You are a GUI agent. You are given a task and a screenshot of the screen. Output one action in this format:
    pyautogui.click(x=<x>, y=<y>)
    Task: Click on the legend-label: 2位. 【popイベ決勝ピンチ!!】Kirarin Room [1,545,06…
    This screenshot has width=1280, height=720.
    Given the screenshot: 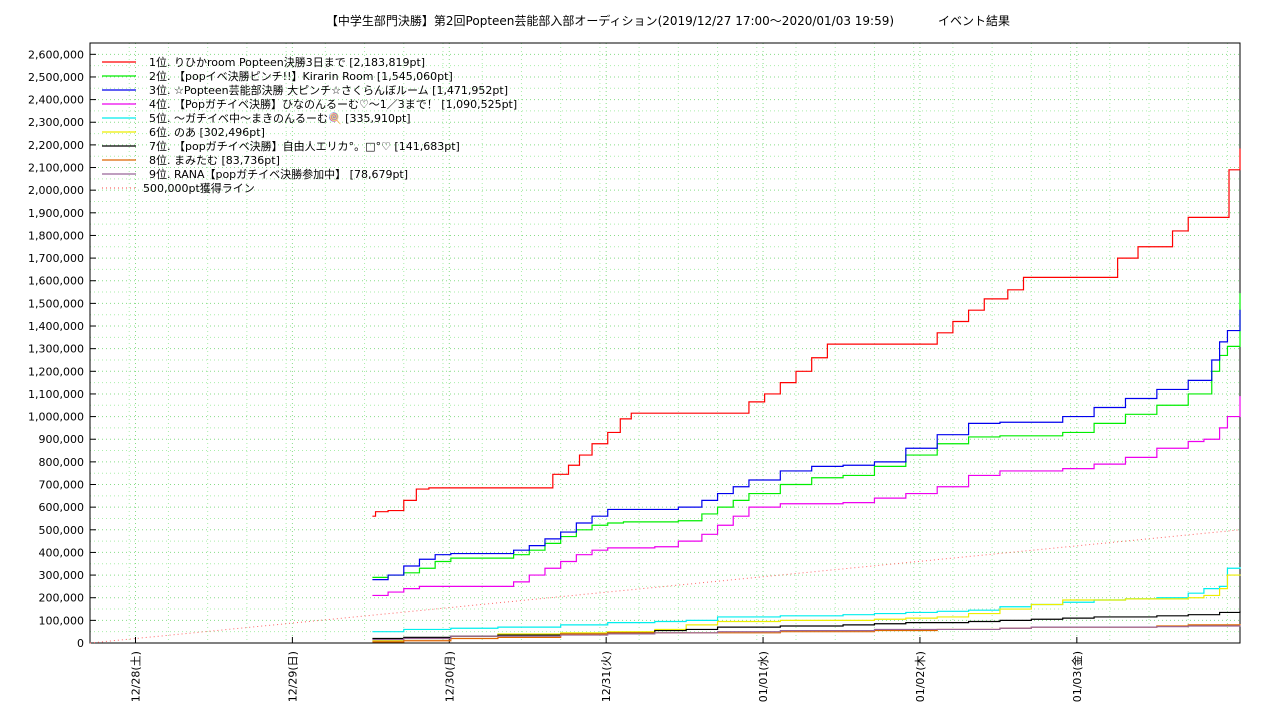 What is the action you would take?
    pyautogui.click(x=301, y=76)
    